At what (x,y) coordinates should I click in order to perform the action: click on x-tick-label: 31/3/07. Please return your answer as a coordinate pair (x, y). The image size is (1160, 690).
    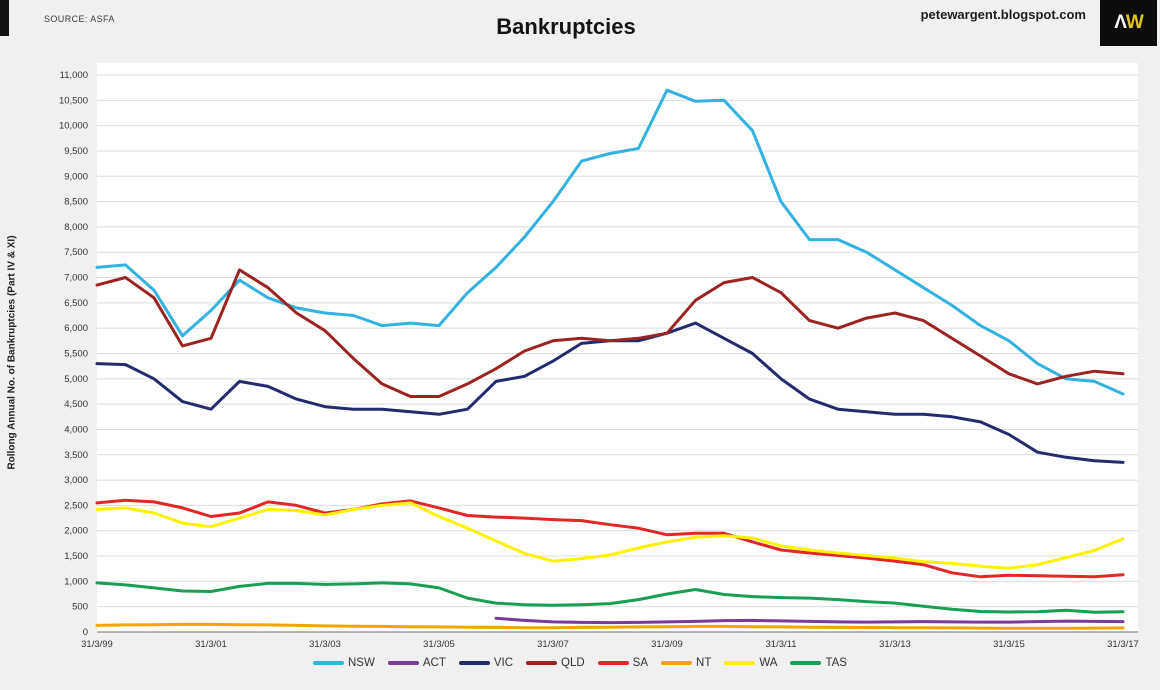
    Looking at the image, I should click on (553, 644).